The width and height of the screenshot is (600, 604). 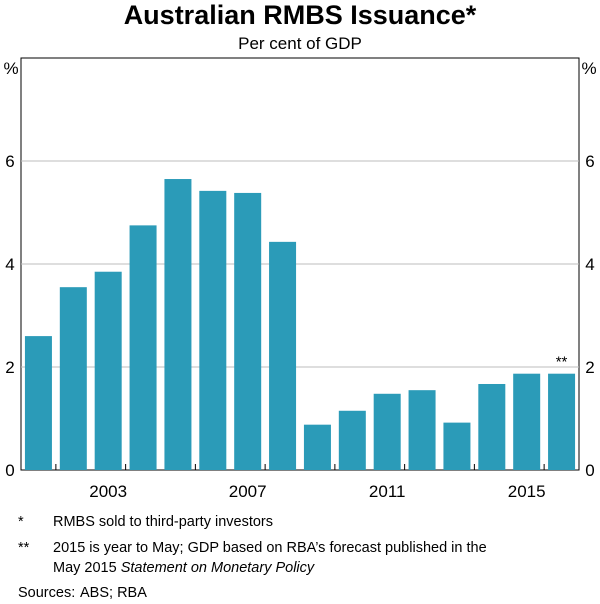 I want to click on y-tick-label-right: 2, so click(x=589, y=367).